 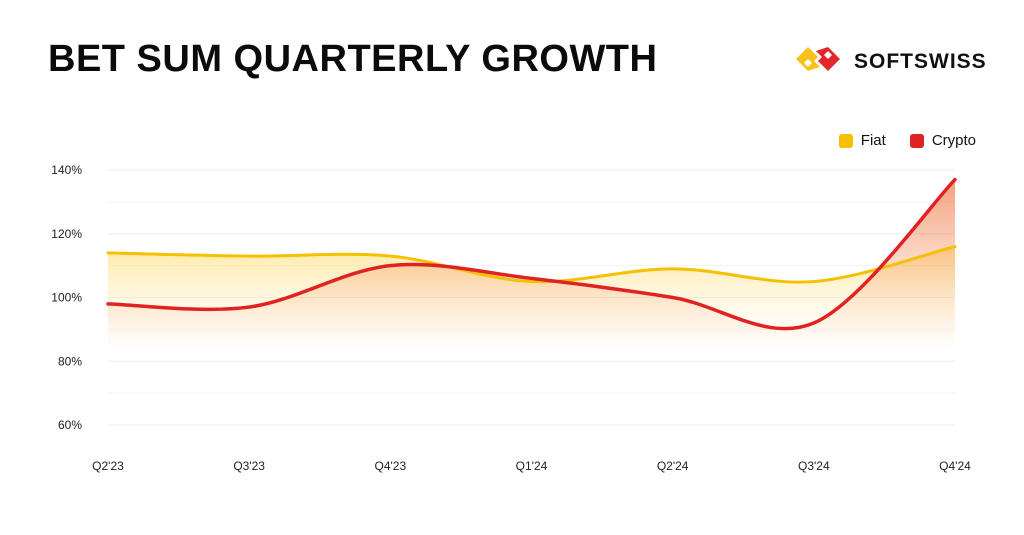 I want to click on legend-label-fiat: Fiat, so click(x=873, y=140).